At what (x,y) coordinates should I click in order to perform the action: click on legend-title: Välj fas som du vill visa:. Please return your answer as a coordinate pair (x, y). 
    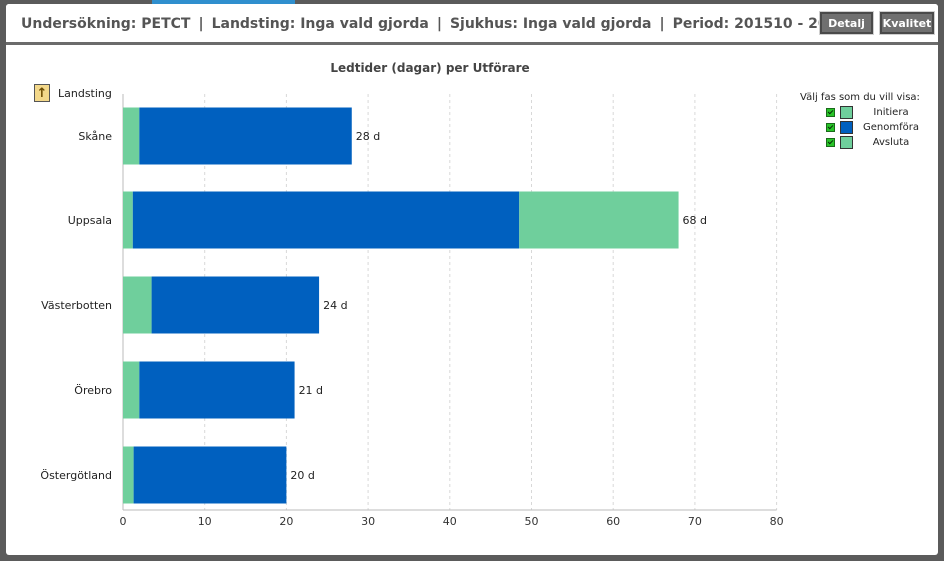
    Looking at the image, I should click on (860, 97).